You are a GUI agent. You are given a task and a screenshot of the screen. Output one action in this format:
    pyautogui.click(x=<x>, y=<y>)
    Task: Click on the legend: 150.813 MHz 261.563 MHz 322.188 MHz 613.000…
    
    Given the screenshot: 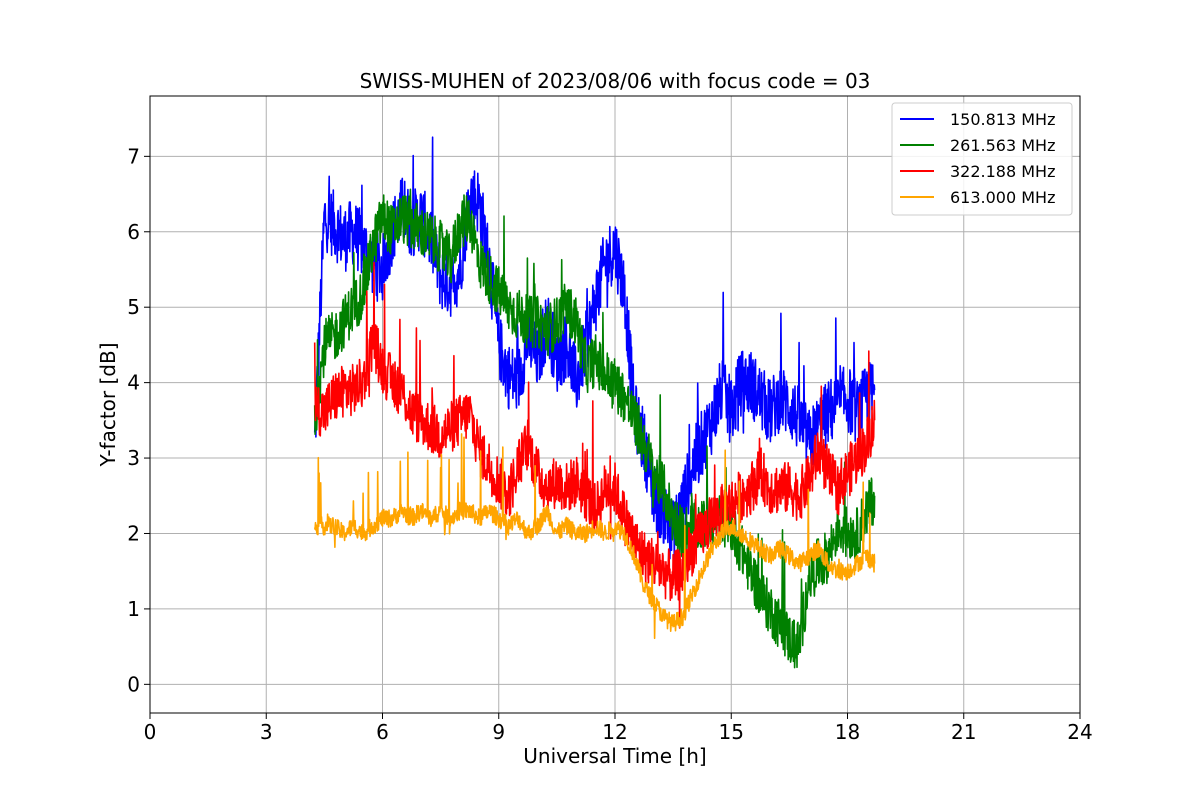 What is the action you would take?
    pyautogui.click(x=982, y=159)
    